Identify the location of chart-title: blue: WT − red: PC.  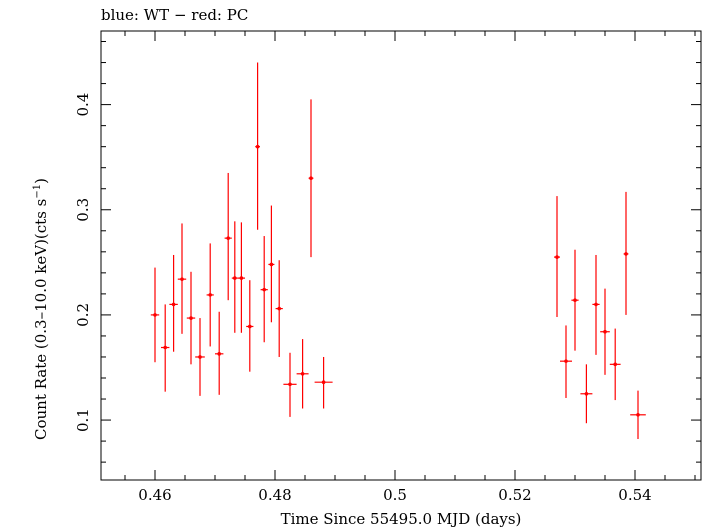
(175, 15).